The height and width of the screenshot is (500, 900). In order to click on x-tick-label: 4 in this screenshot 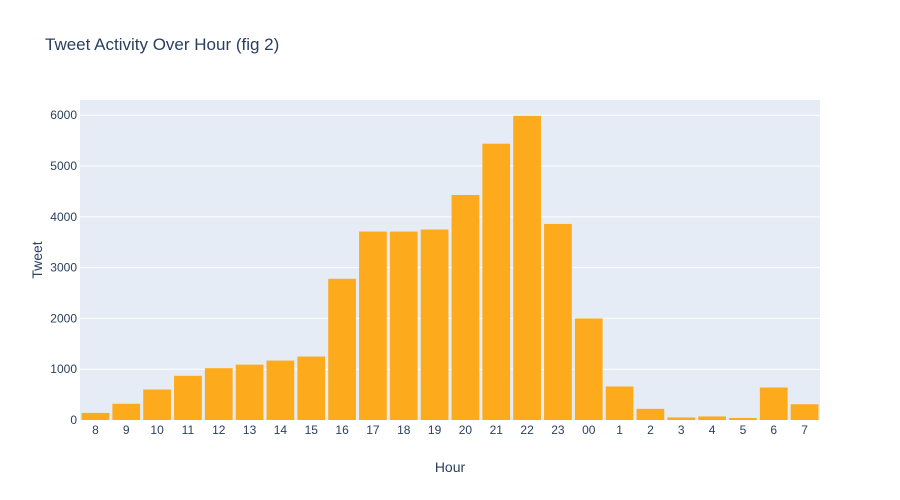, I will do `click(712, 430)`.